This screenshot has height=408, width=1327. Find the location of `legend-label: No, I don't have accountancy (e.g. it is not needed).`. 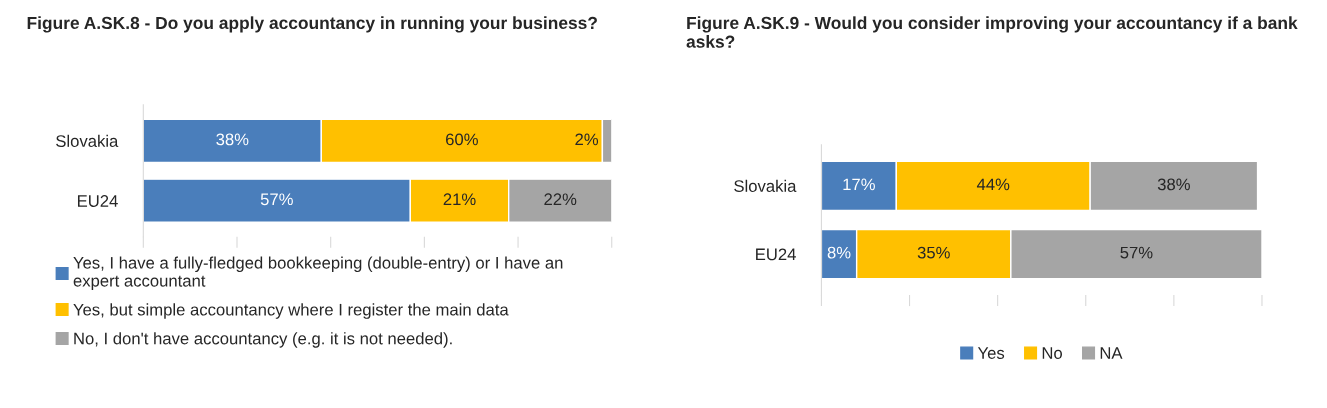

legend-label: No, I don't have accountancy (e.g. it is not needed). is located at coordinates (263, 340).